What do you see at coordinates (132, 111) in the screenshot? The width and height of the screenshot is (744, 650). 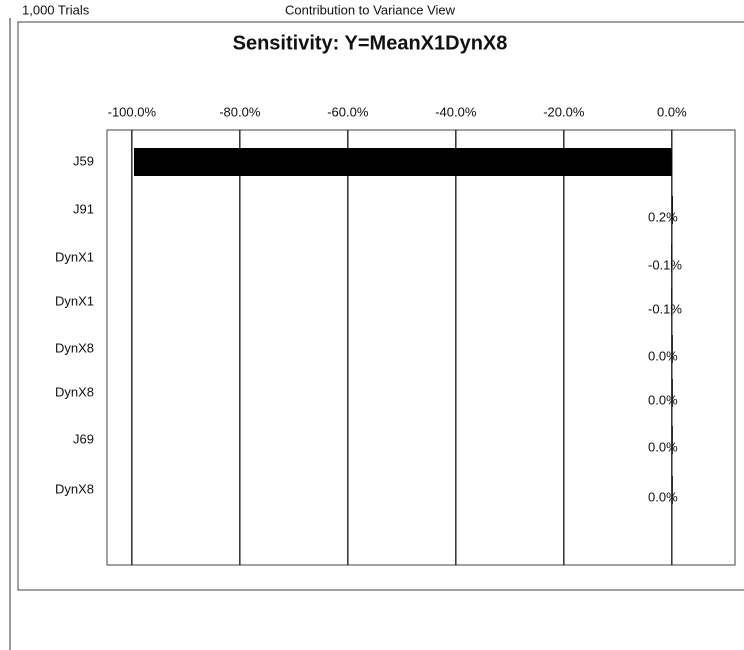 I see `x-tick-label: -100.0%` at bounding box center [132, 111].